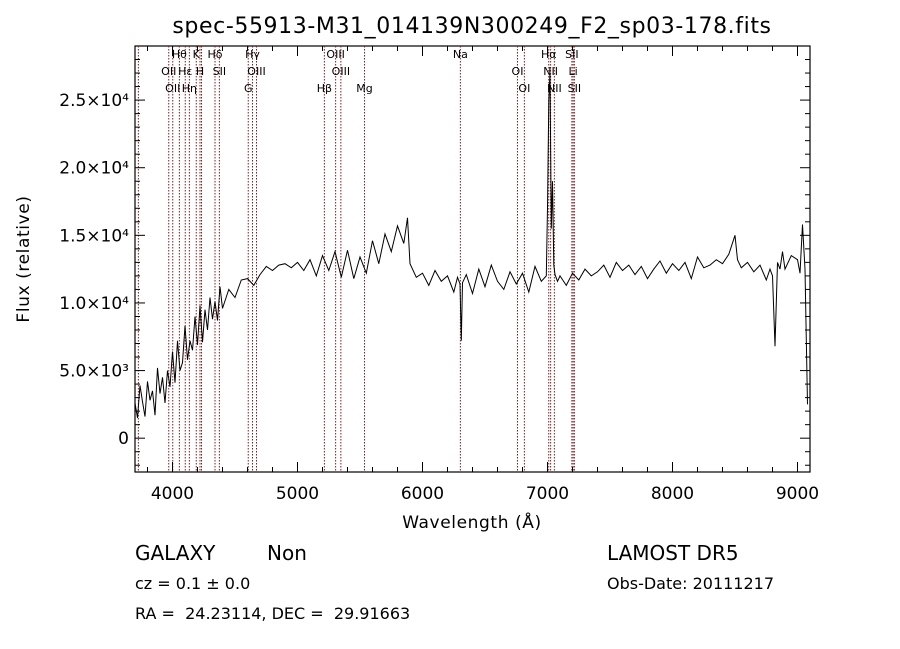  What do you see at coordinates (197, 54) in the screenshot?
I see `line-marker-label: K` at bounding box center [197, 54].